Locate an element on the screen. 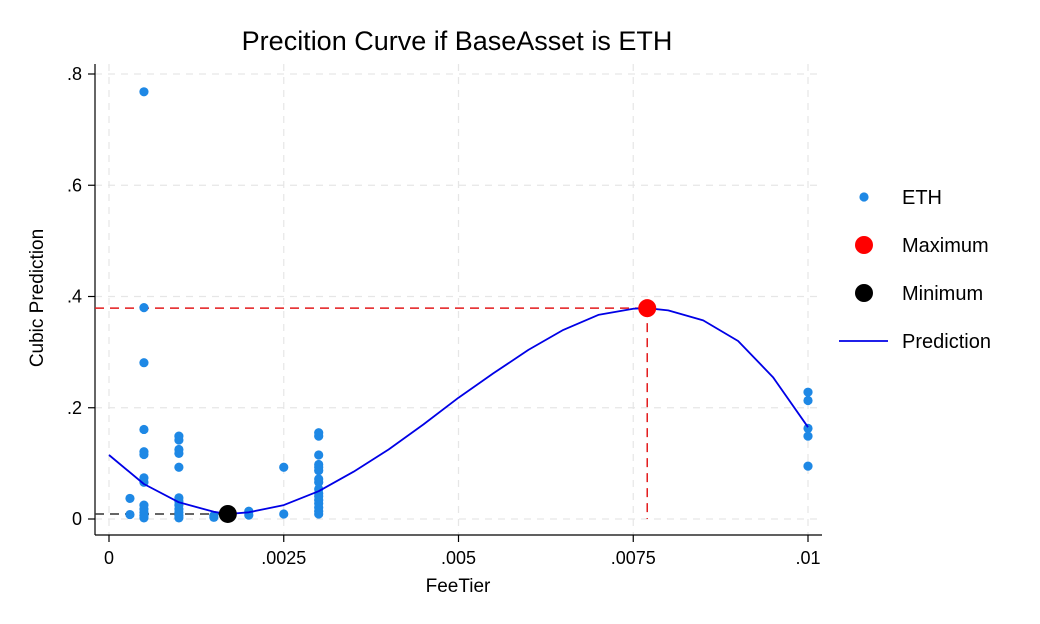 The height and width of the screenshot is (624, 1040). x-ticks: 0 .0025 .005 .0075 .01 is located at coordinates (462, 551).